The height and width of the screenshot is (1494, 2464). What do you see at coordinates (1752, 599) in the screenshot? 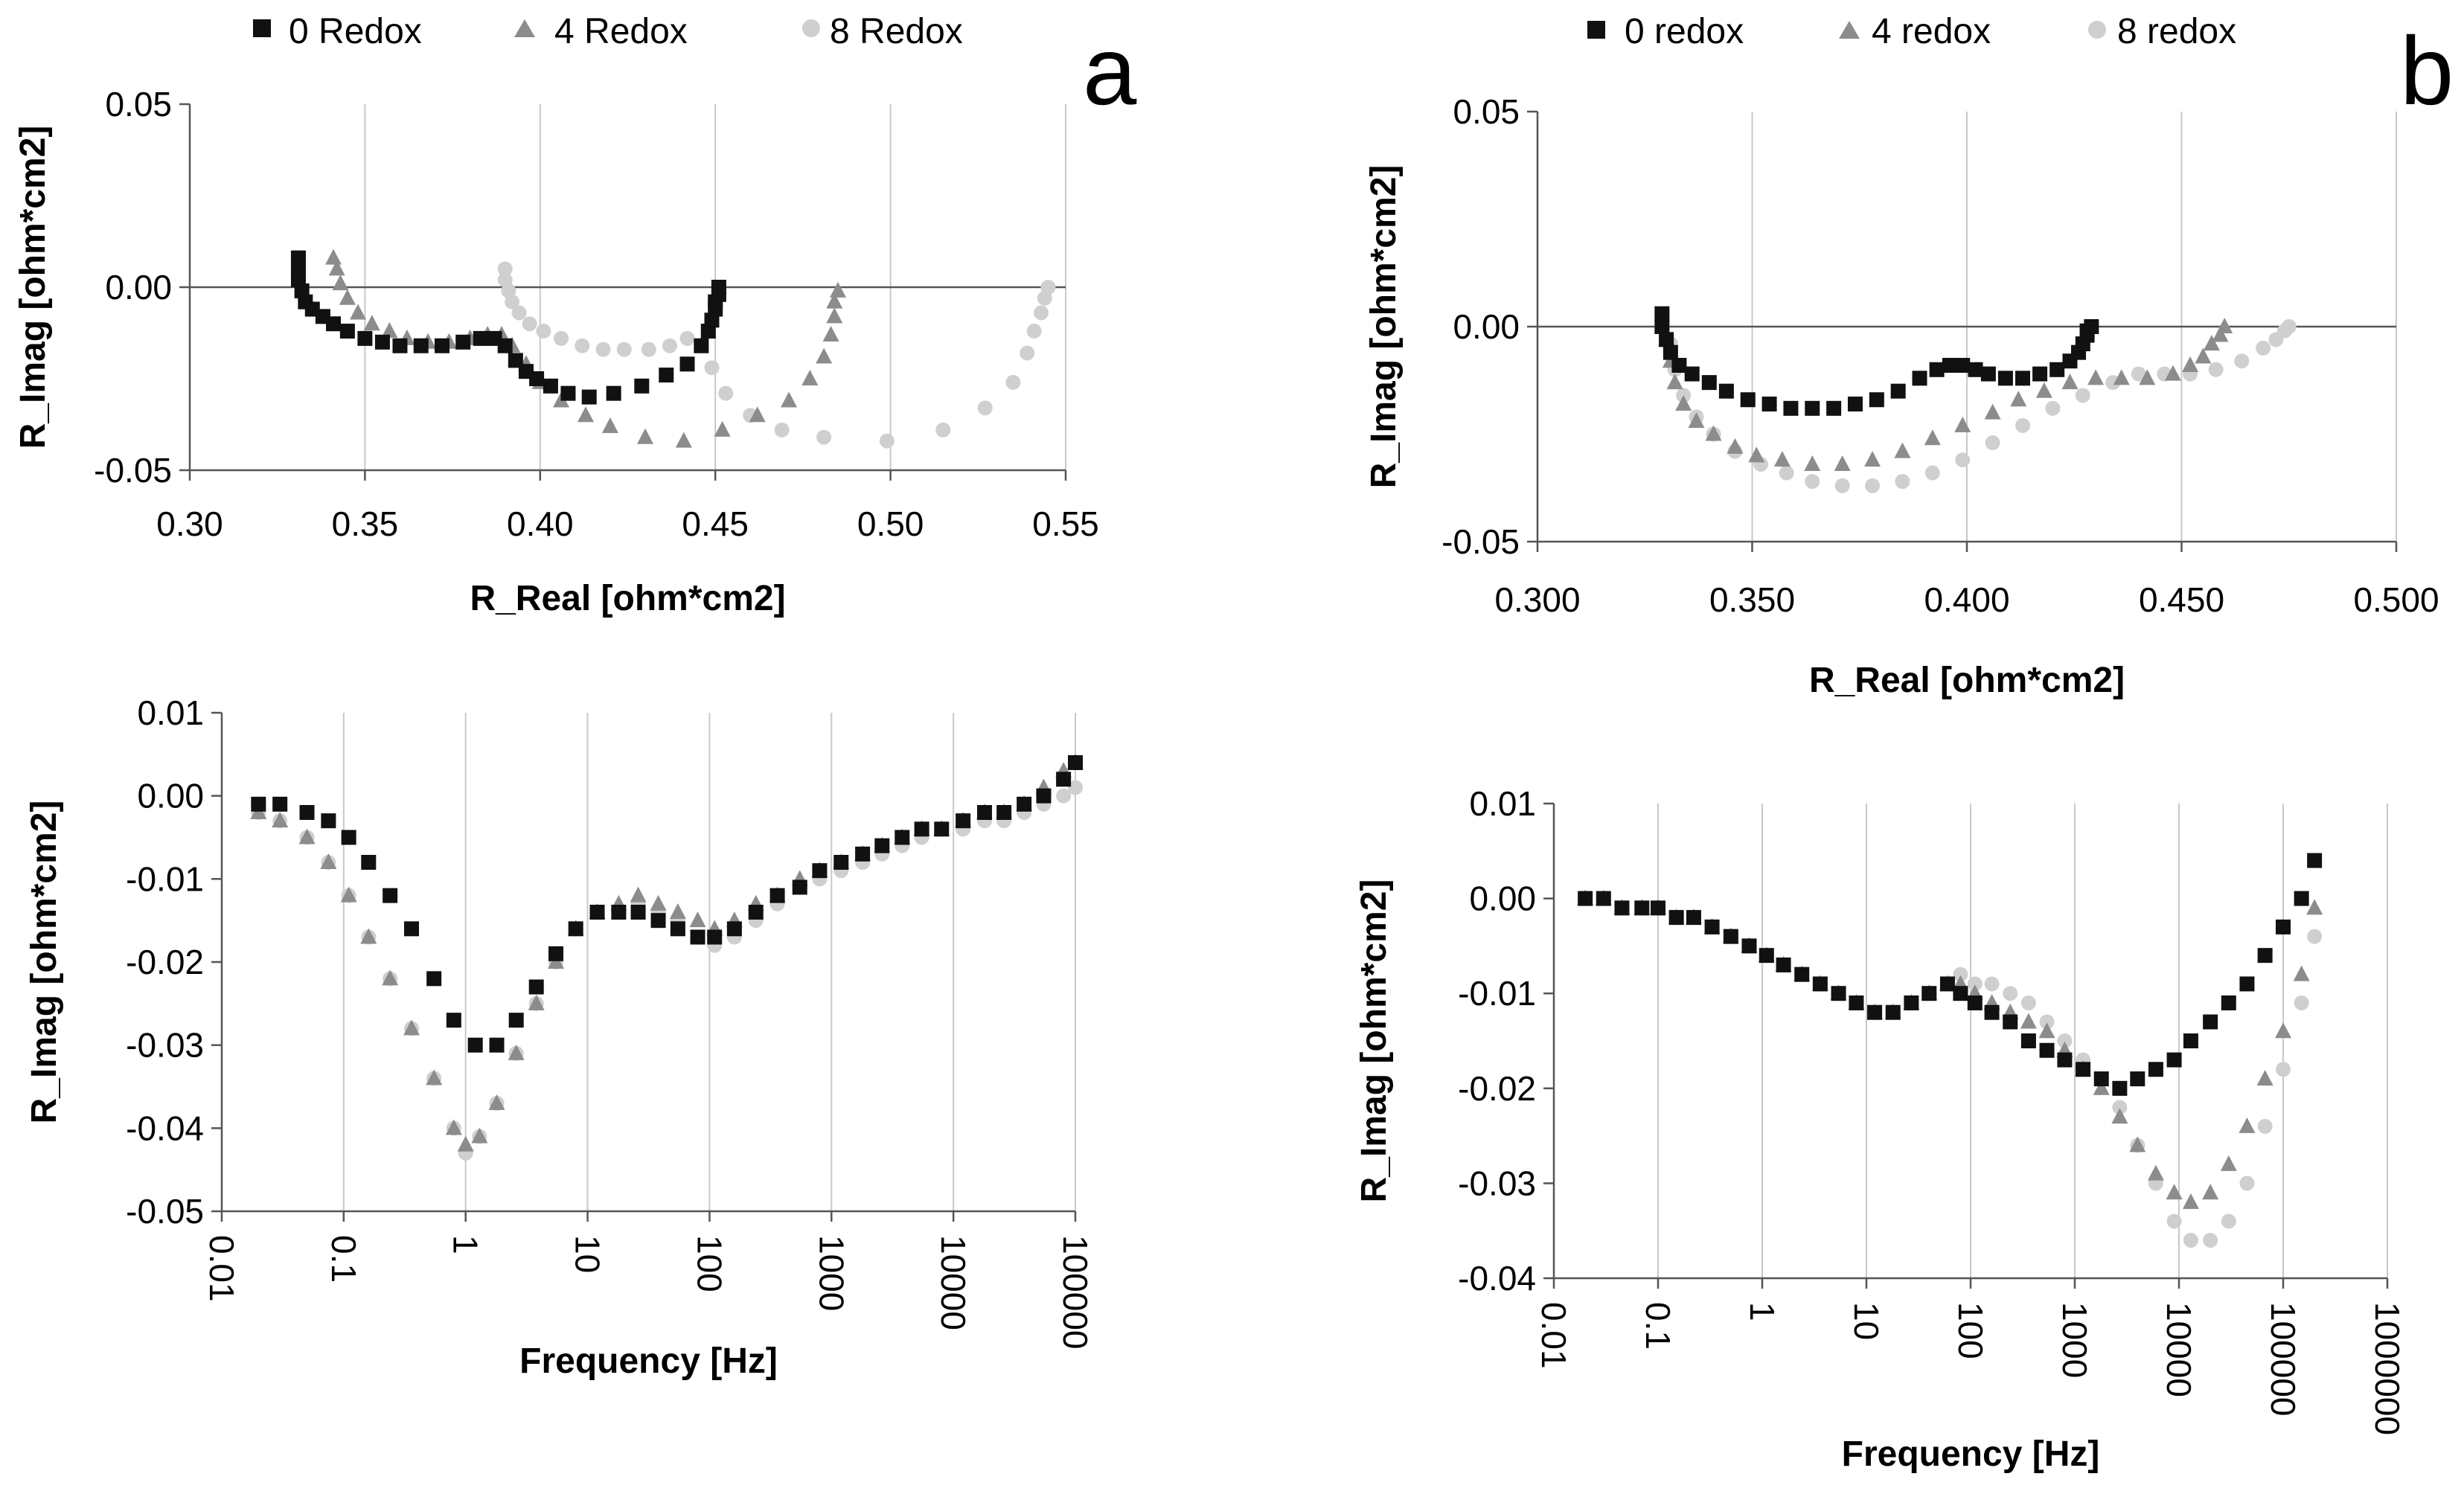
I see `x-tick-label: 0.350` at bounding box center [1752, 599].